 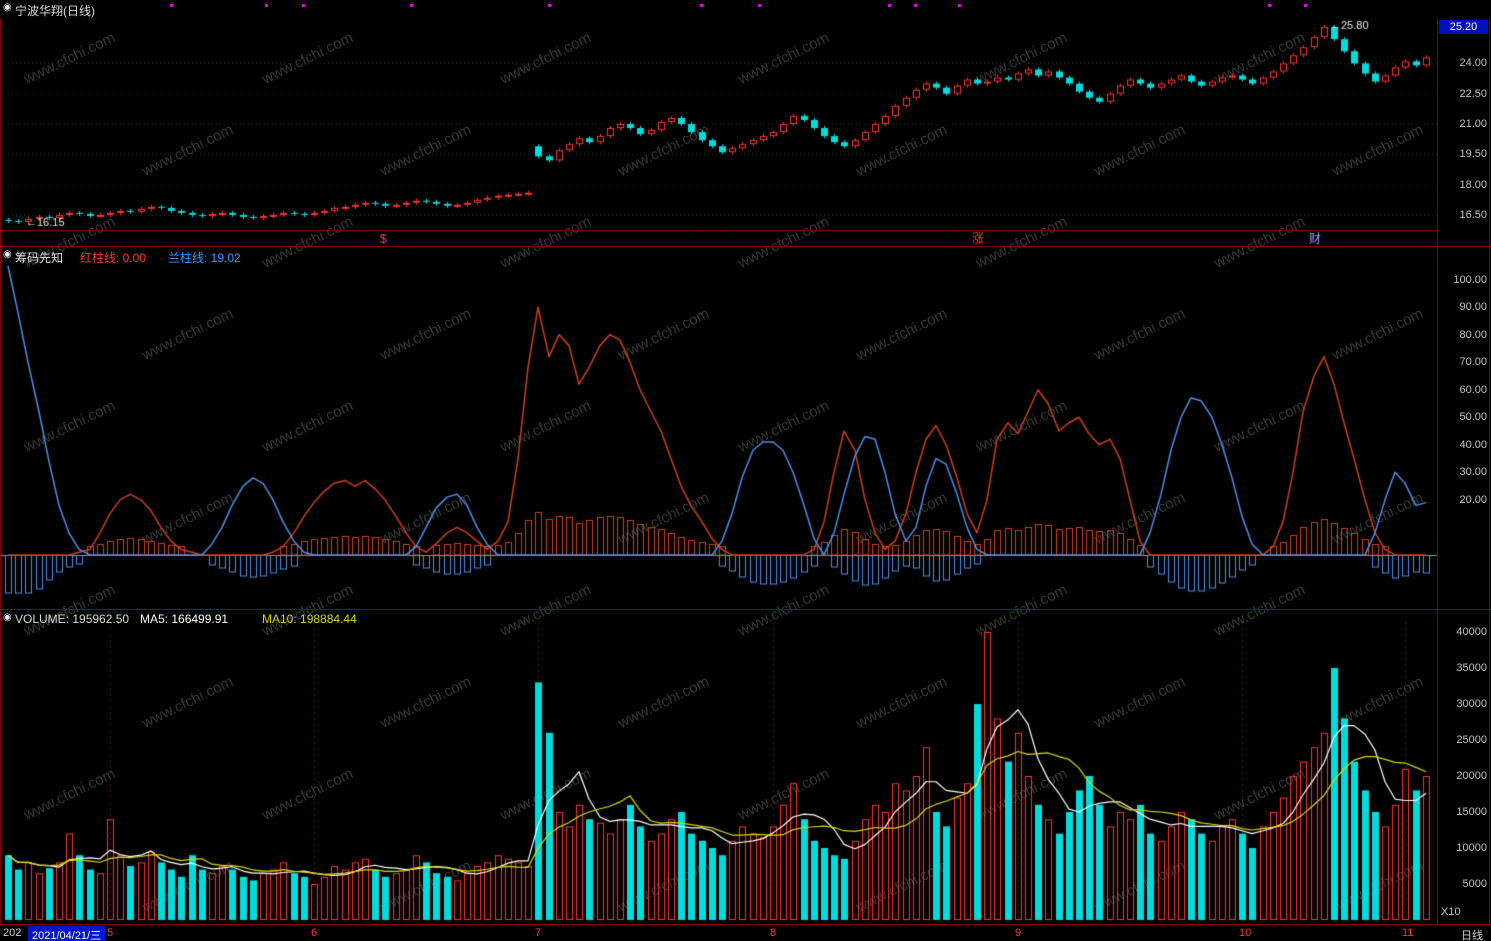 I want to click on status-clipped-text: 202, so click(x=12, y=933).